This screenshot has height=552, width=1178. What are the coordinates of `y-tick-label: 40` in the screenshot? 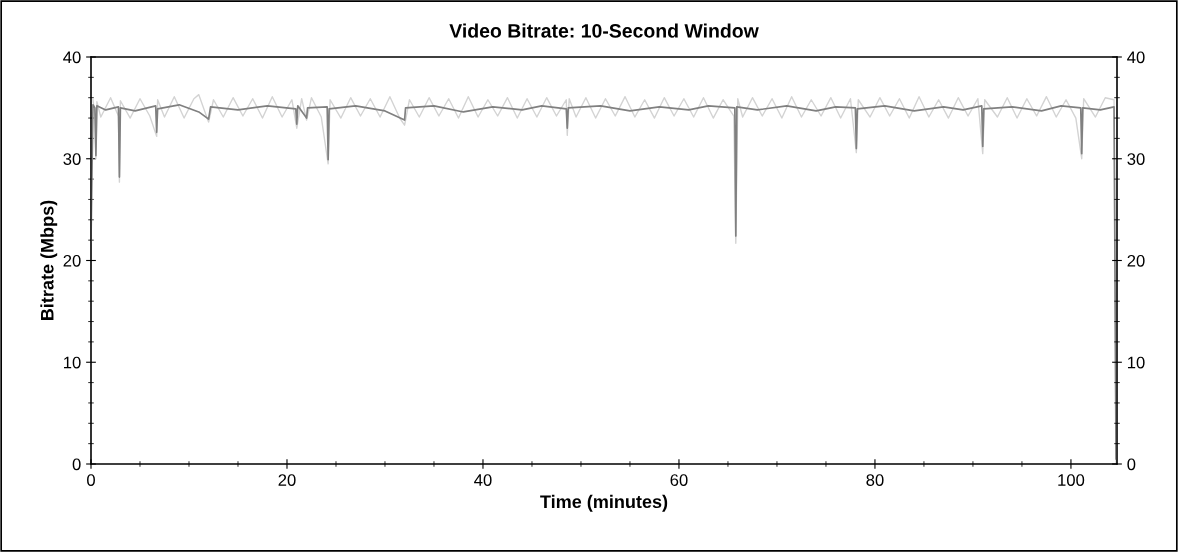 It's located at (72, 57).